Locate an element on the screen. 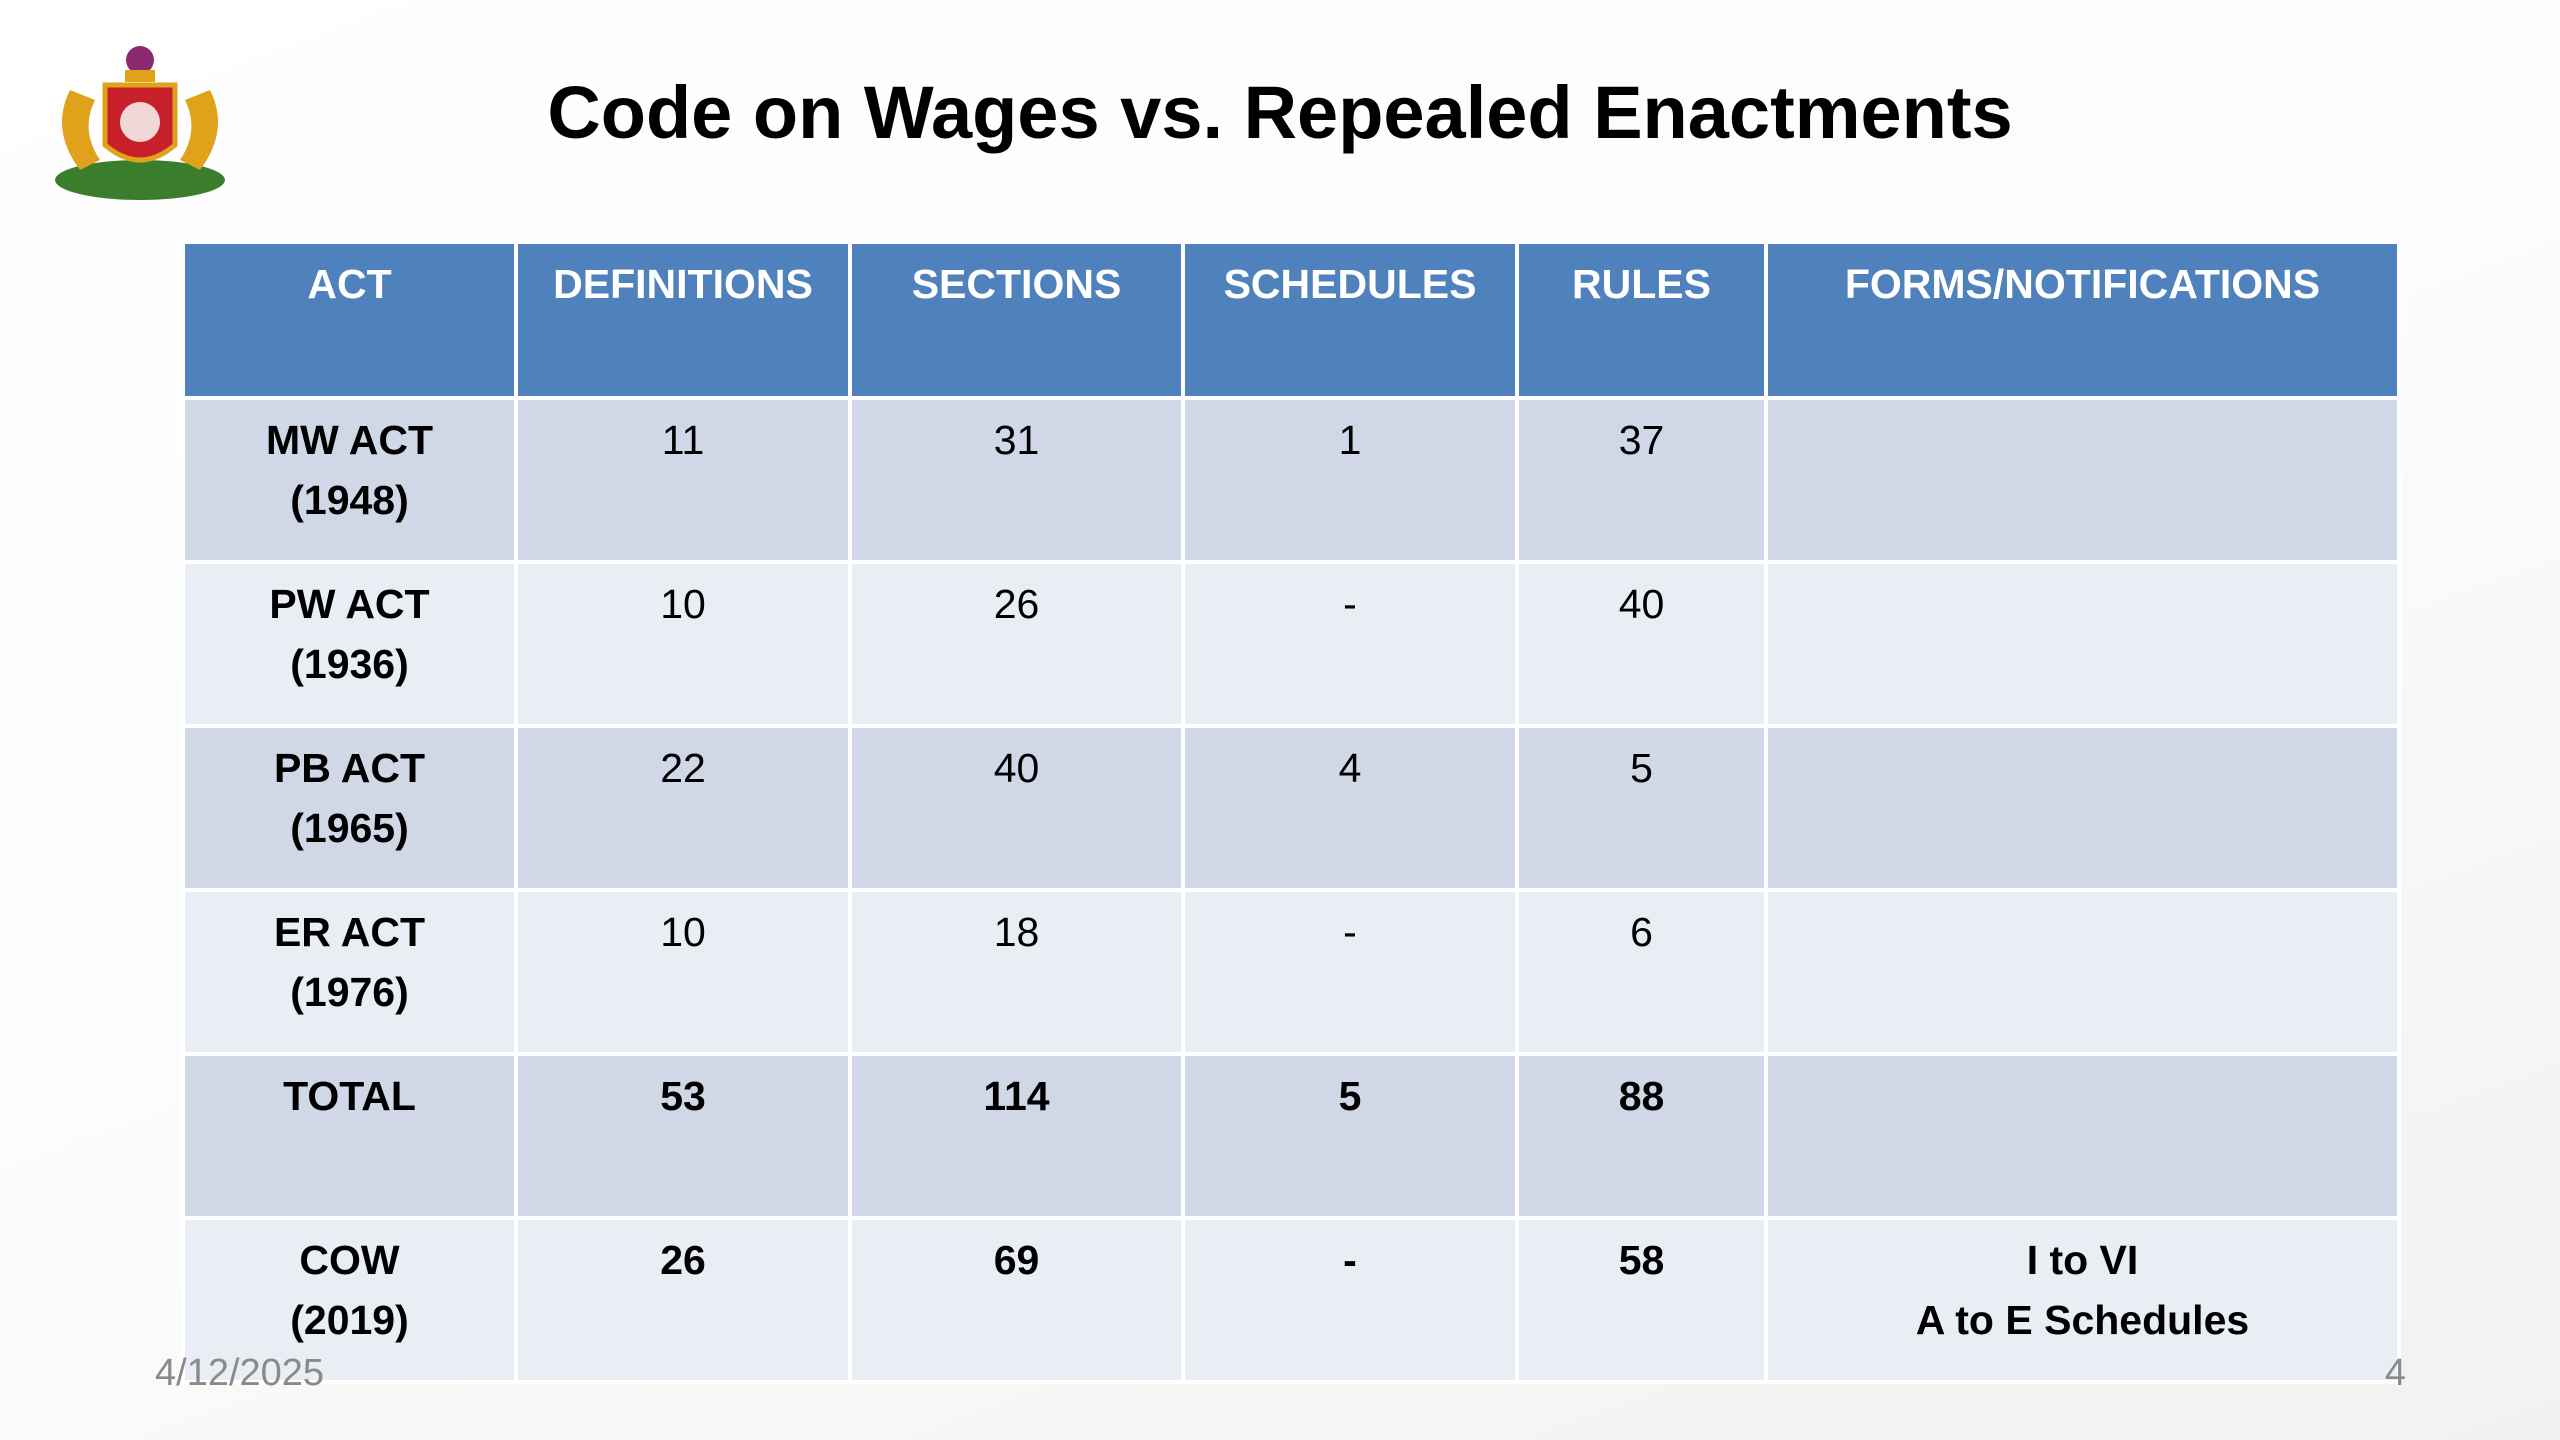 This screenshot has width=2560, height=1440. table-cell: 37 is located at coordinates (1641, 480).